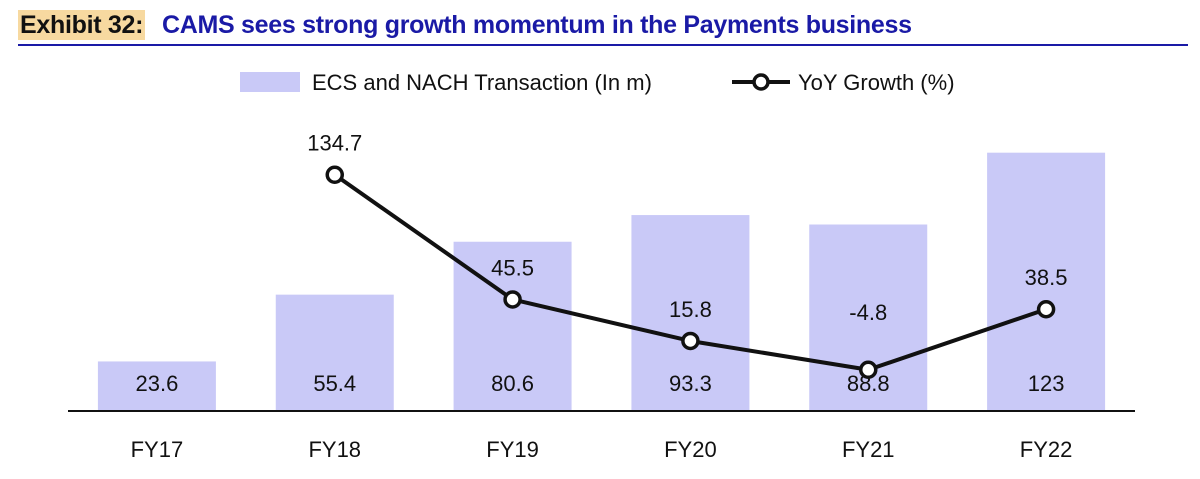  I want to click on legend-line-marker, so click(761, 82).